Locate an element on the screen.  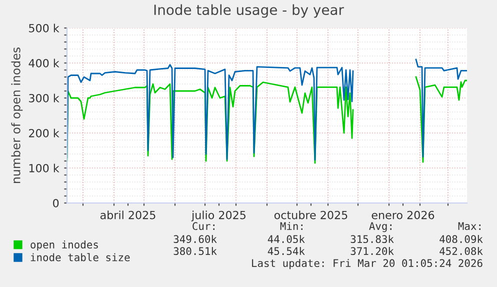
text: Last update: Fri Mar 20 01:05:24 2026 is located at coordinates (367, 264).